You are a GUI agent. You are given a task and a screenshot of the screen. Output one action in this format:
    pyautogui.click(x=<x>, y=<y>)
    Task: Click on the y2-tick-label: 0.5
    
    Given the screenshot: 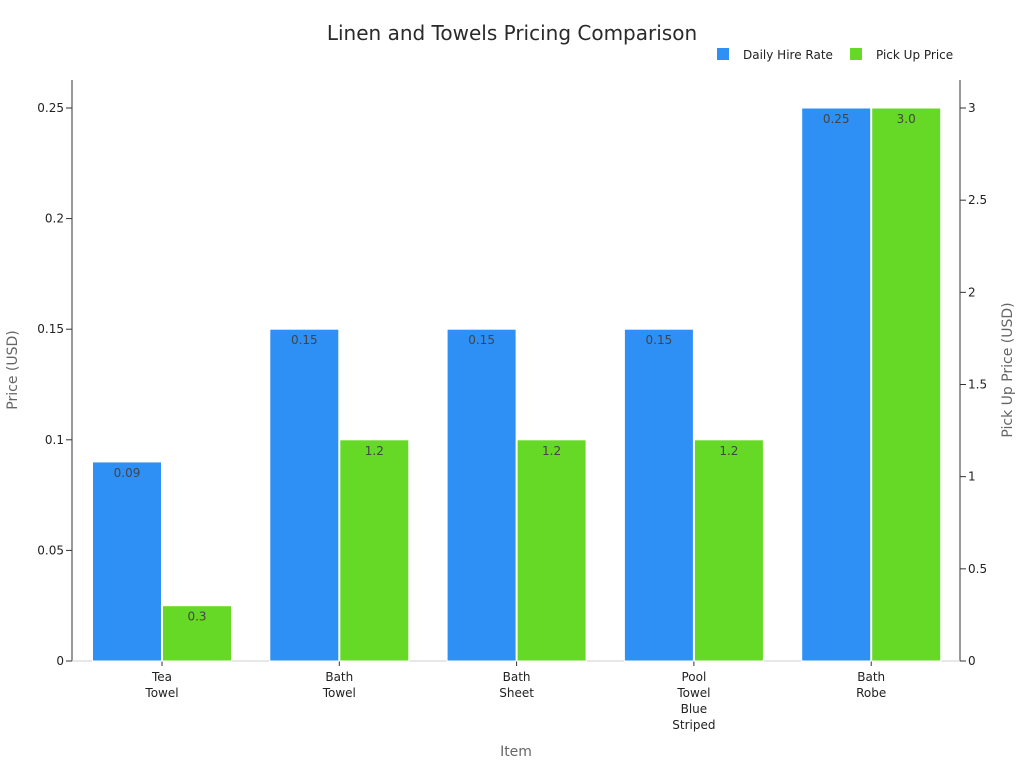 What is the action you would take?
    pyautogui.click(x=977, y=569)
    